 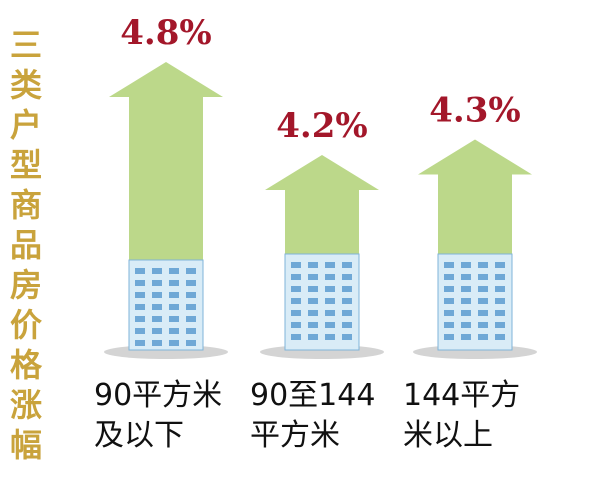 What do you see at coordinates (462, 415) in the screenshot?
I see `category-label: 144平方 米以上` at bounding box center [462, 415].